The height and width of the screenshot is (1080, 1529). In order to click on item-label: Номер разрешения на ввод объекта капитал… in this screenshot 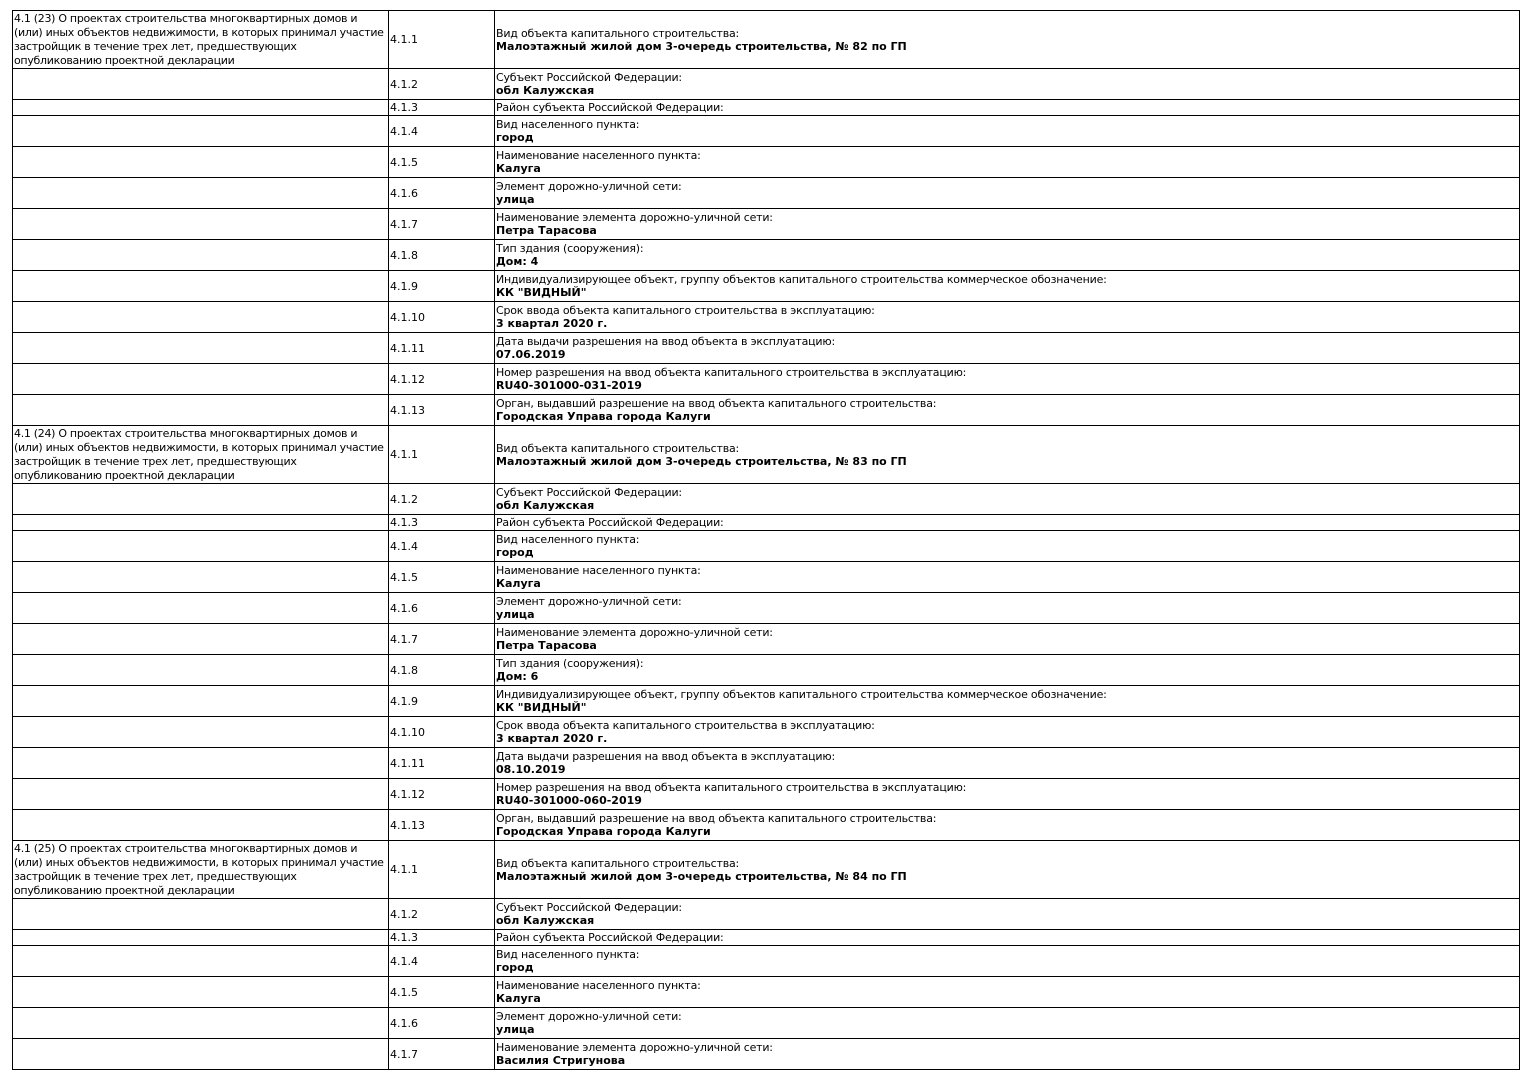, I will do `click(731, 372)`.